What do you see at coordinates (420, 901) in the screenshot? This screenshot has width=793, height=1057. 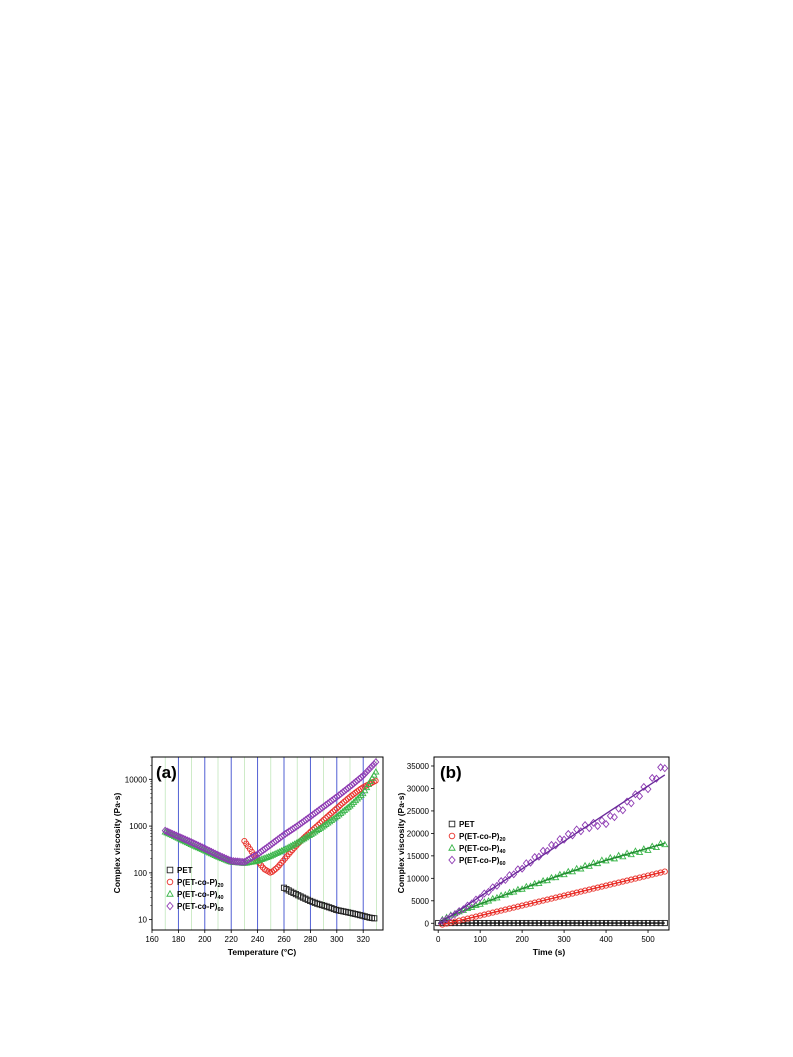 I see `y-tick-label: 5000` at bounding box center [420, 901].